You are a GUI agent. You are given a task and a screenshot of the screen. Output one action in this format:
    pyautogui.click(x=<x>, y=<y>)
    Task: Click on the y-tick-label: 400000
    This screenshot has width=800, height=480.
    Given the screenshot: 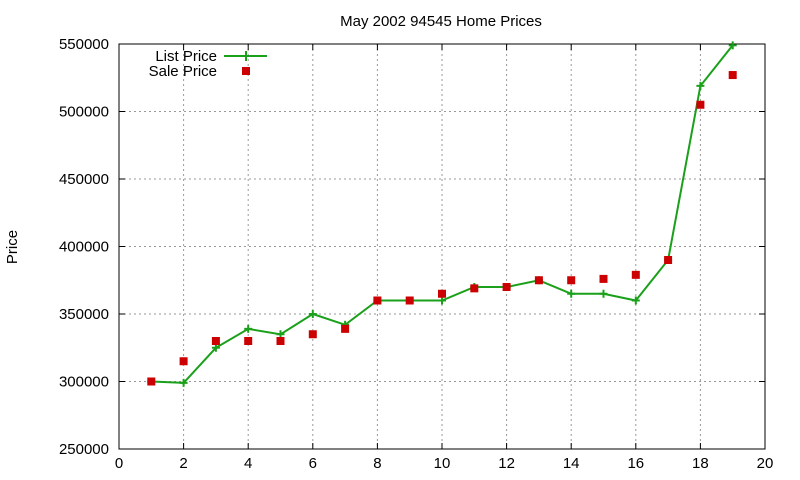 What is the action you would take?
    pyautogui.click(x=84, y=247)
    